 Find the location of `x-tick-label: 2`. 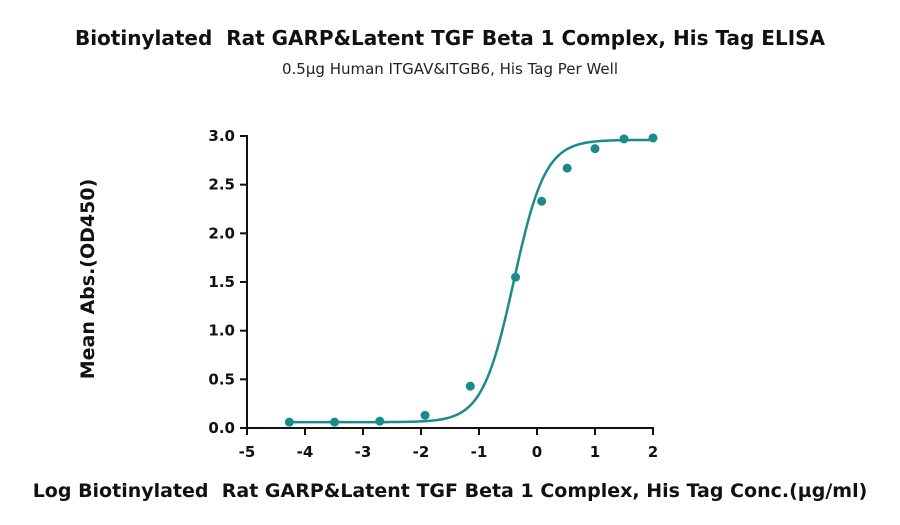

x-tick-label: 2 is located at coordinates (653, 452).